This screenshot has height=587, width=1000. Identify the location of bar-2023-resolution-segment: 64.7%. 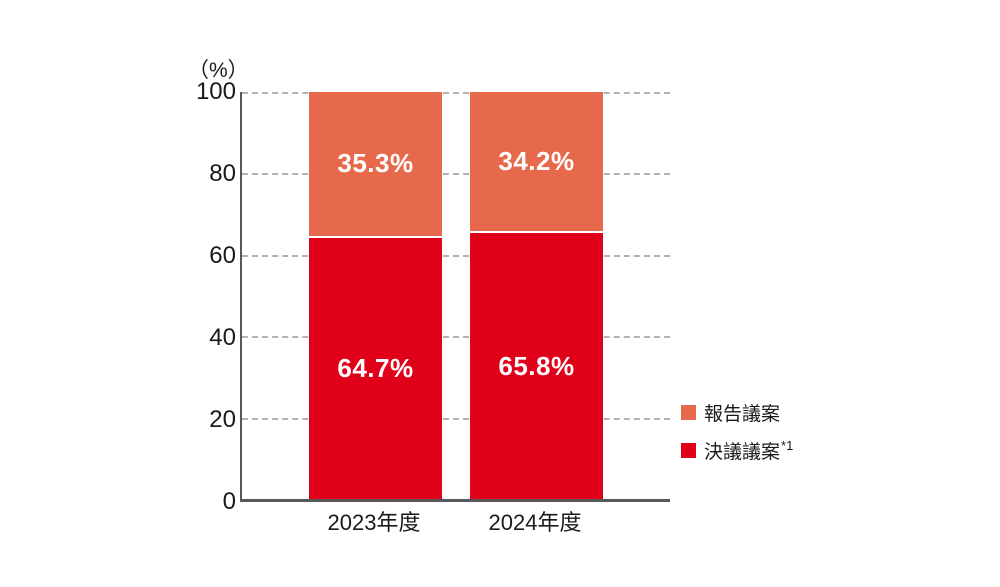
(375, 367).